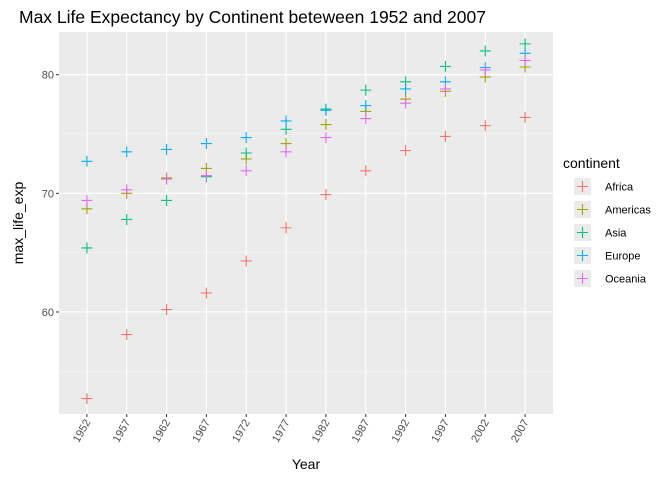  I want to click on x-tick-label: 1987, so click(361, 431).